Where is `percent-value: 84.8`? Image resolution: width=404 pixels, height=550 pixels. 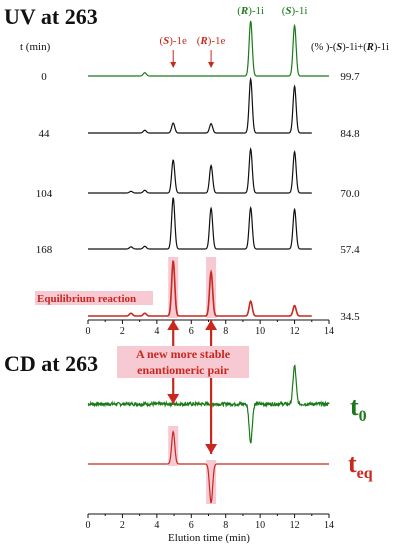 percent-value: 84.8 is located at coordinates (350, 134).